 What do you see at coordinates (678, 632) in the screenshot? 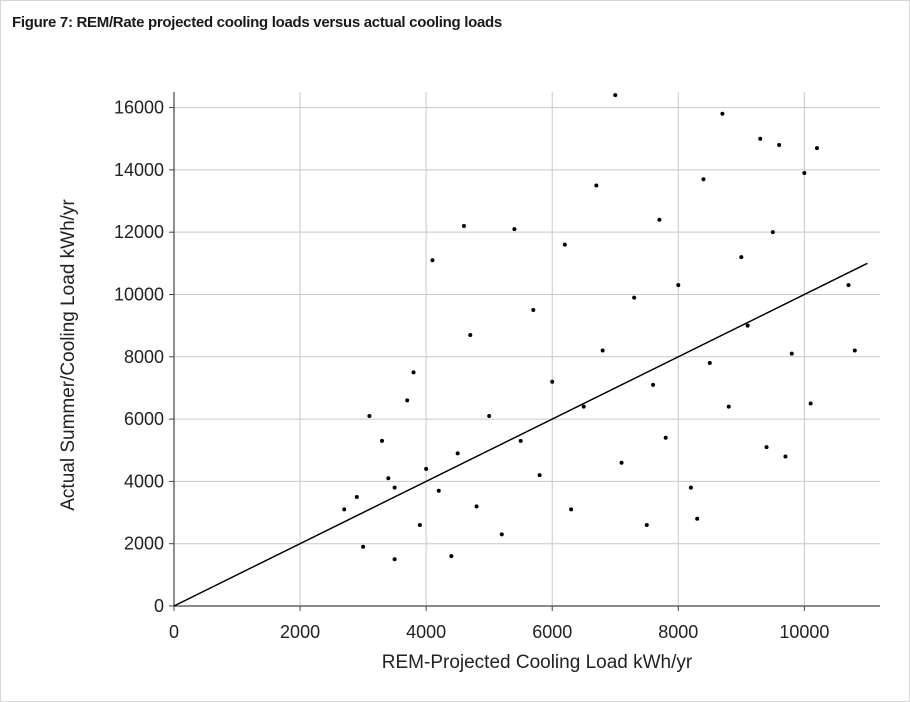
I see `x-tick-label: 8000` at bounding box center [678, 632].